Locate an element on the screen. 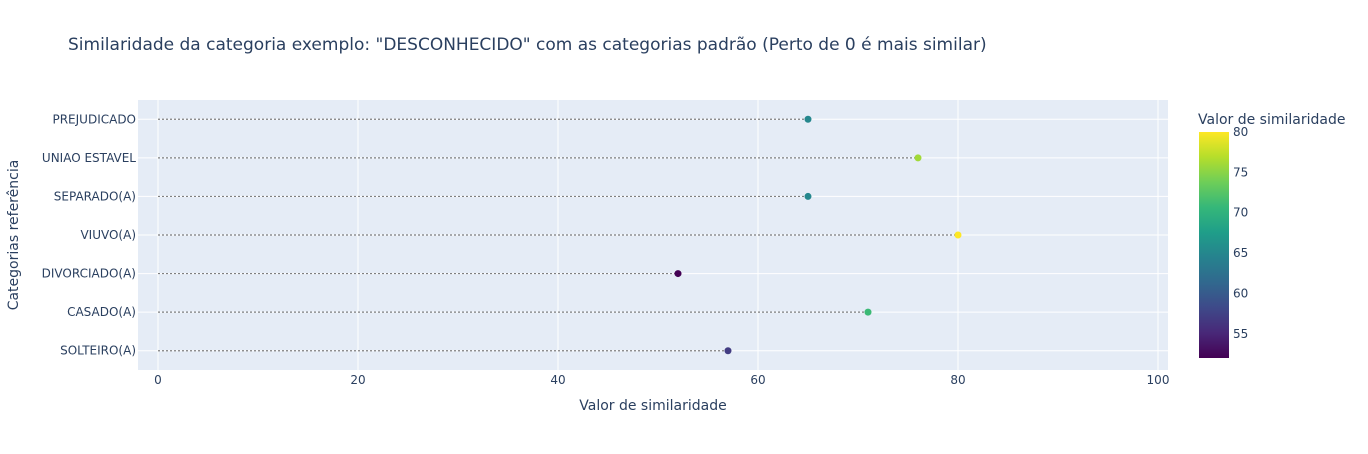 Image resolution: width=1368 pixels, height=454 pixels. colorbar-tick-label: 70 is located at coordinates (1240, 213).